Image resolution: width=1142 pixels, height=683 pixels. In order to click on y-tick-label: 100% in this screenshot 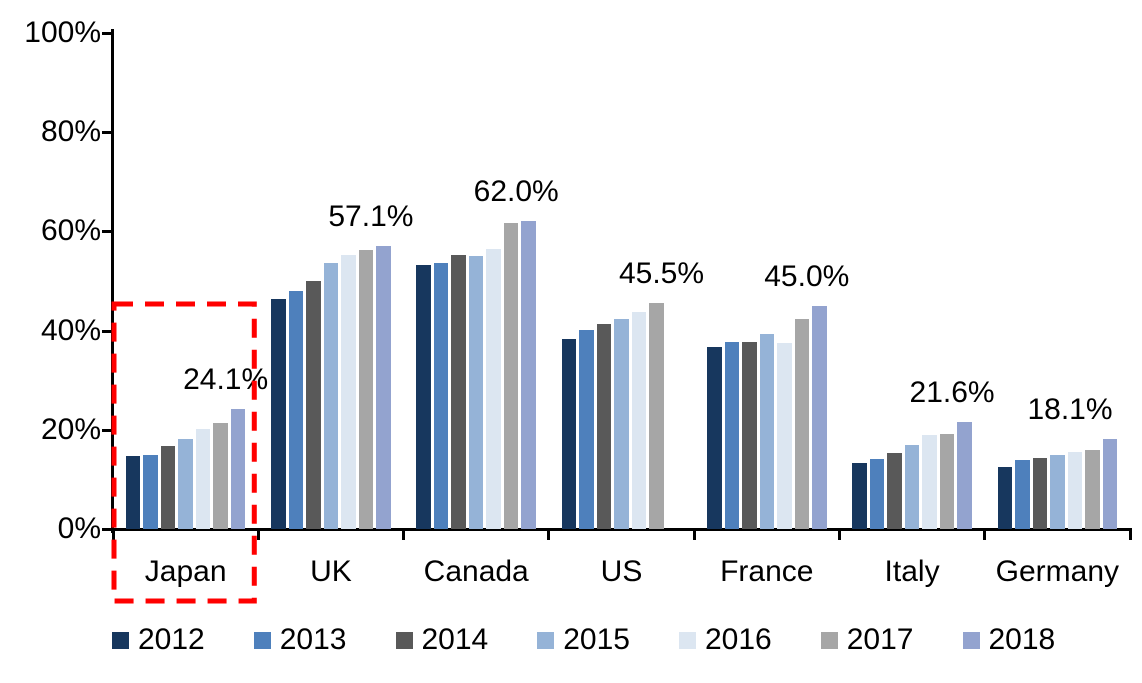, I will do `click(62, 32)`.